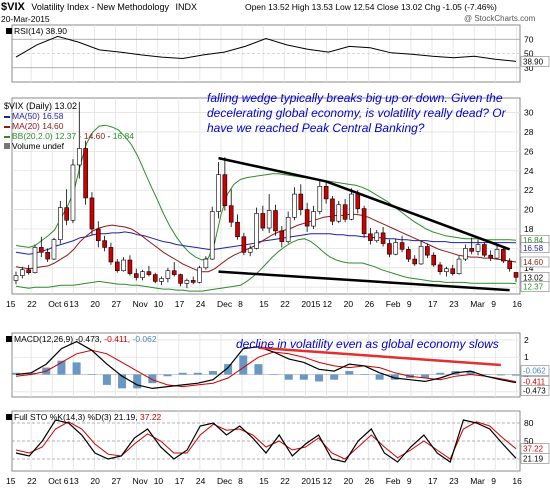  What do you see at coordinates (266, 368) in the screenshot?
I see `macd-signal-line` at bounding box center [266, 368].